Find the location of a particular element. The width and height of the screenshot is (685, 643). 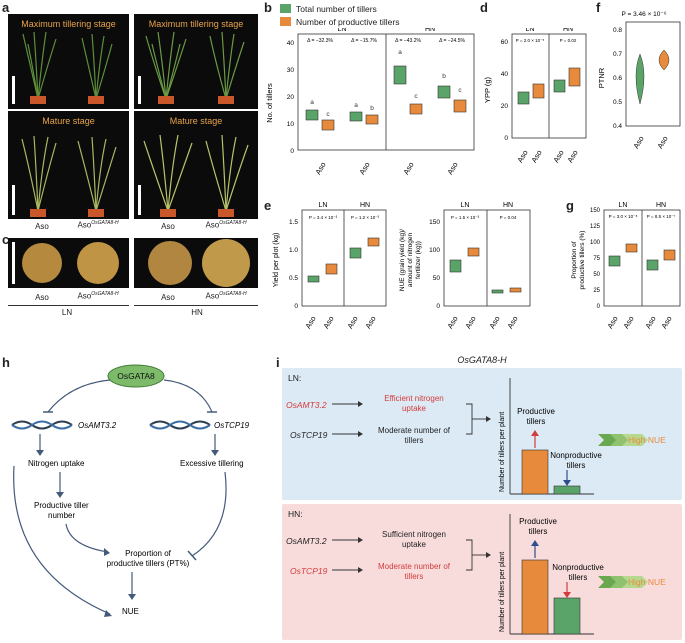

legend-item-productive: Number of productive tillers is located at coordinates (339, 21).